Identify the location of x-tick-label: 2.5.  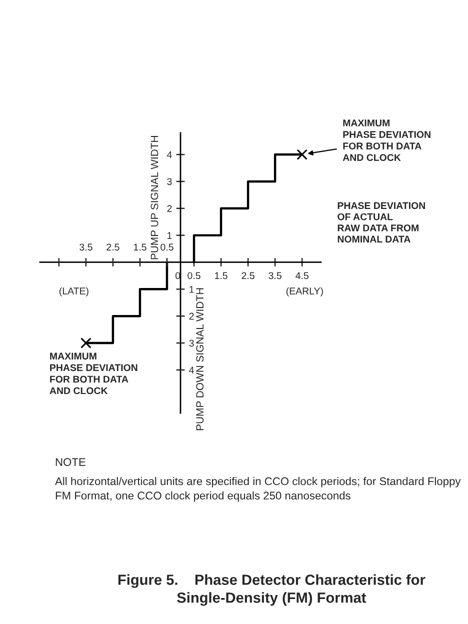
(248, 276).